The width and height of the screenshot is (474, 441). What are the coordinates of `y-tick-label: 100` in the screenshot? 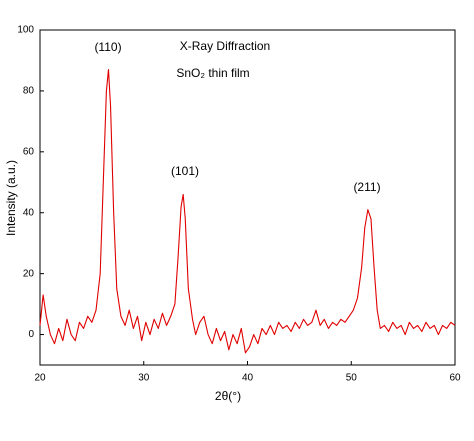 It's located at (25, 30).